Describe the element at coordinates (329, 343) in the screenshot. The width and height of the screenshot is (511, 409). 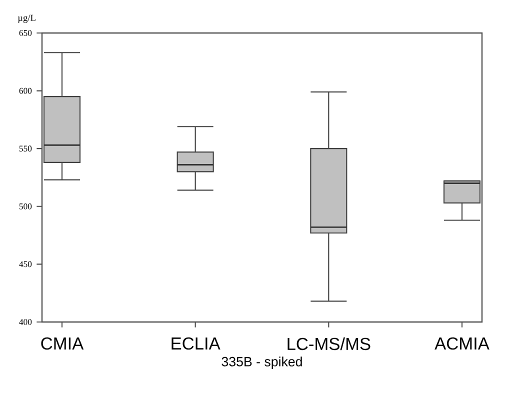
I see `x-tick-label: LC-MS/MS` at that location.